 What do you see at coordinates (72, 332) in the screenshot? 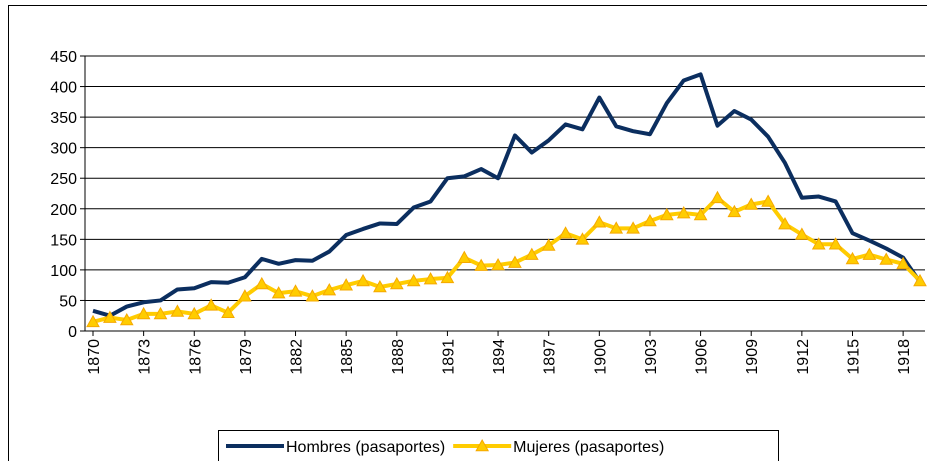
I see `y-tick-label: 0` at bounding box center [72, 332].